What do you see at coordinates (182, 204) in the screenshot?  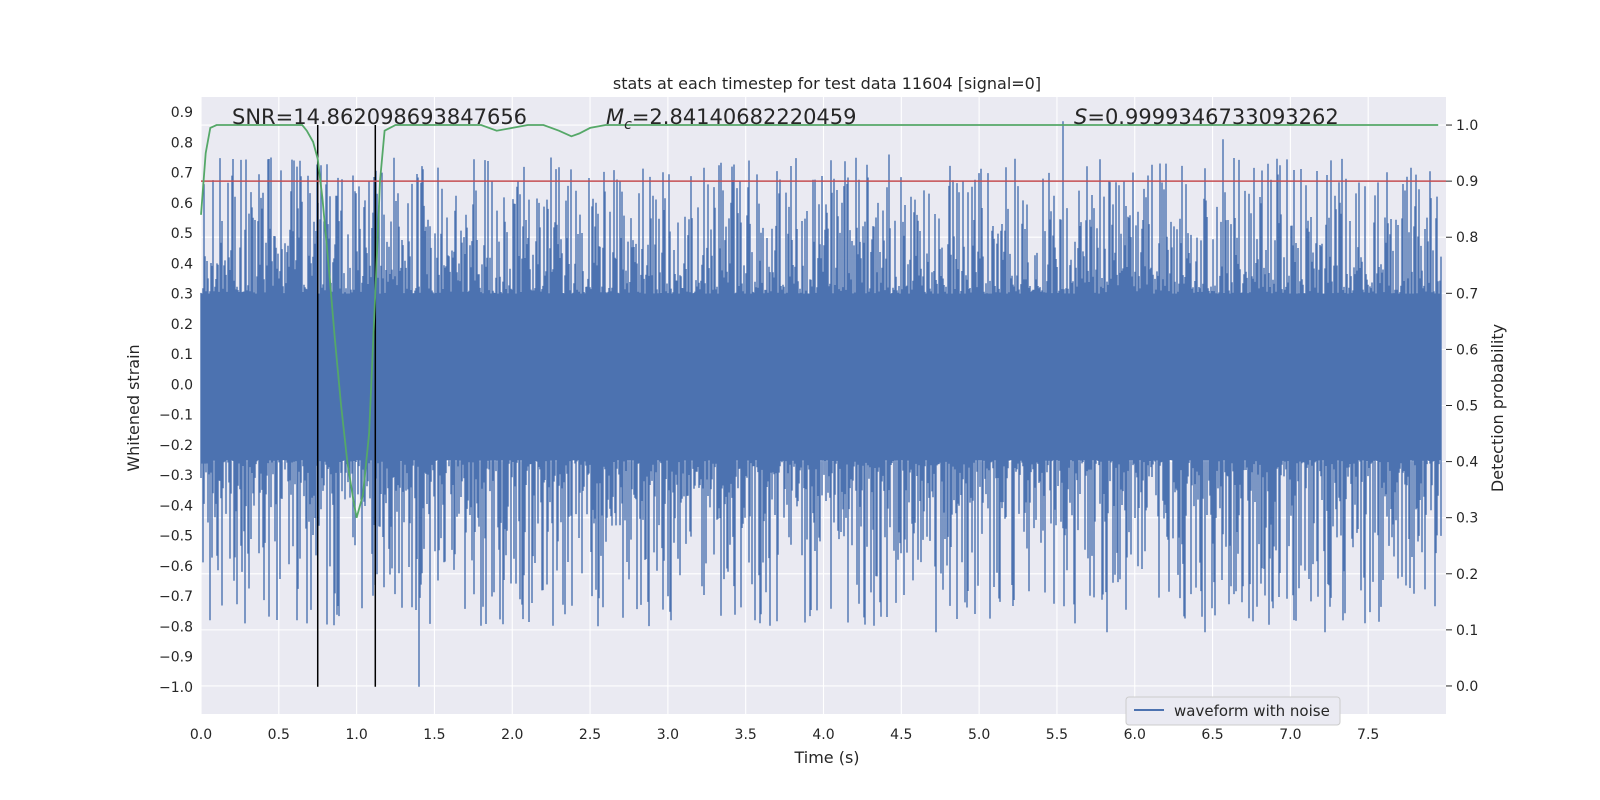 I see `y-tick-label: 0.6` at bounding box center [182, 204].